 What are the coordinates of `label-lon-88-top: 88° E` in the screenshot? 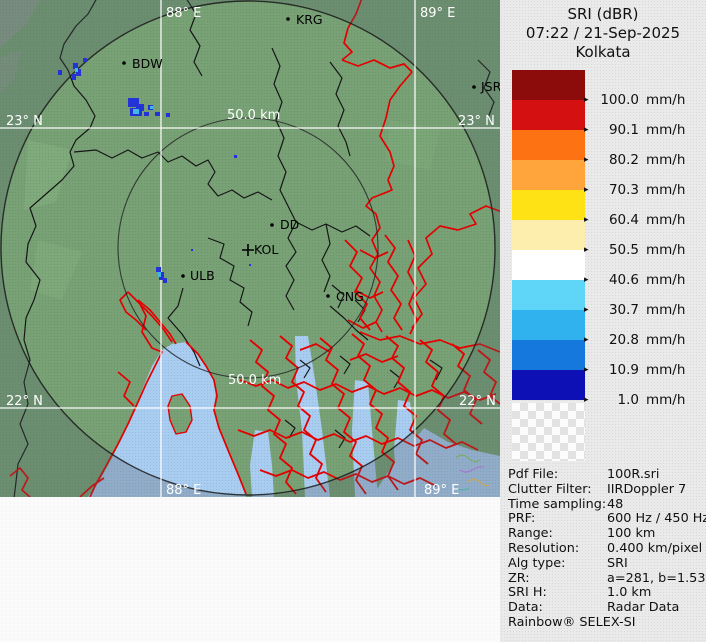 It's located at (183, 13).